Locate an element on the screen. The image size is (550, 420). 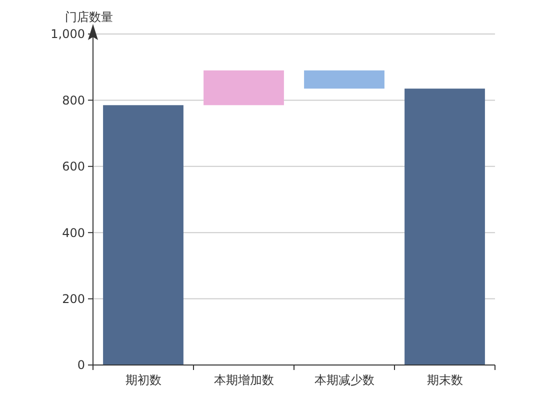
x-tick-label: 本期增加数 is located at coordinates (244, 380).